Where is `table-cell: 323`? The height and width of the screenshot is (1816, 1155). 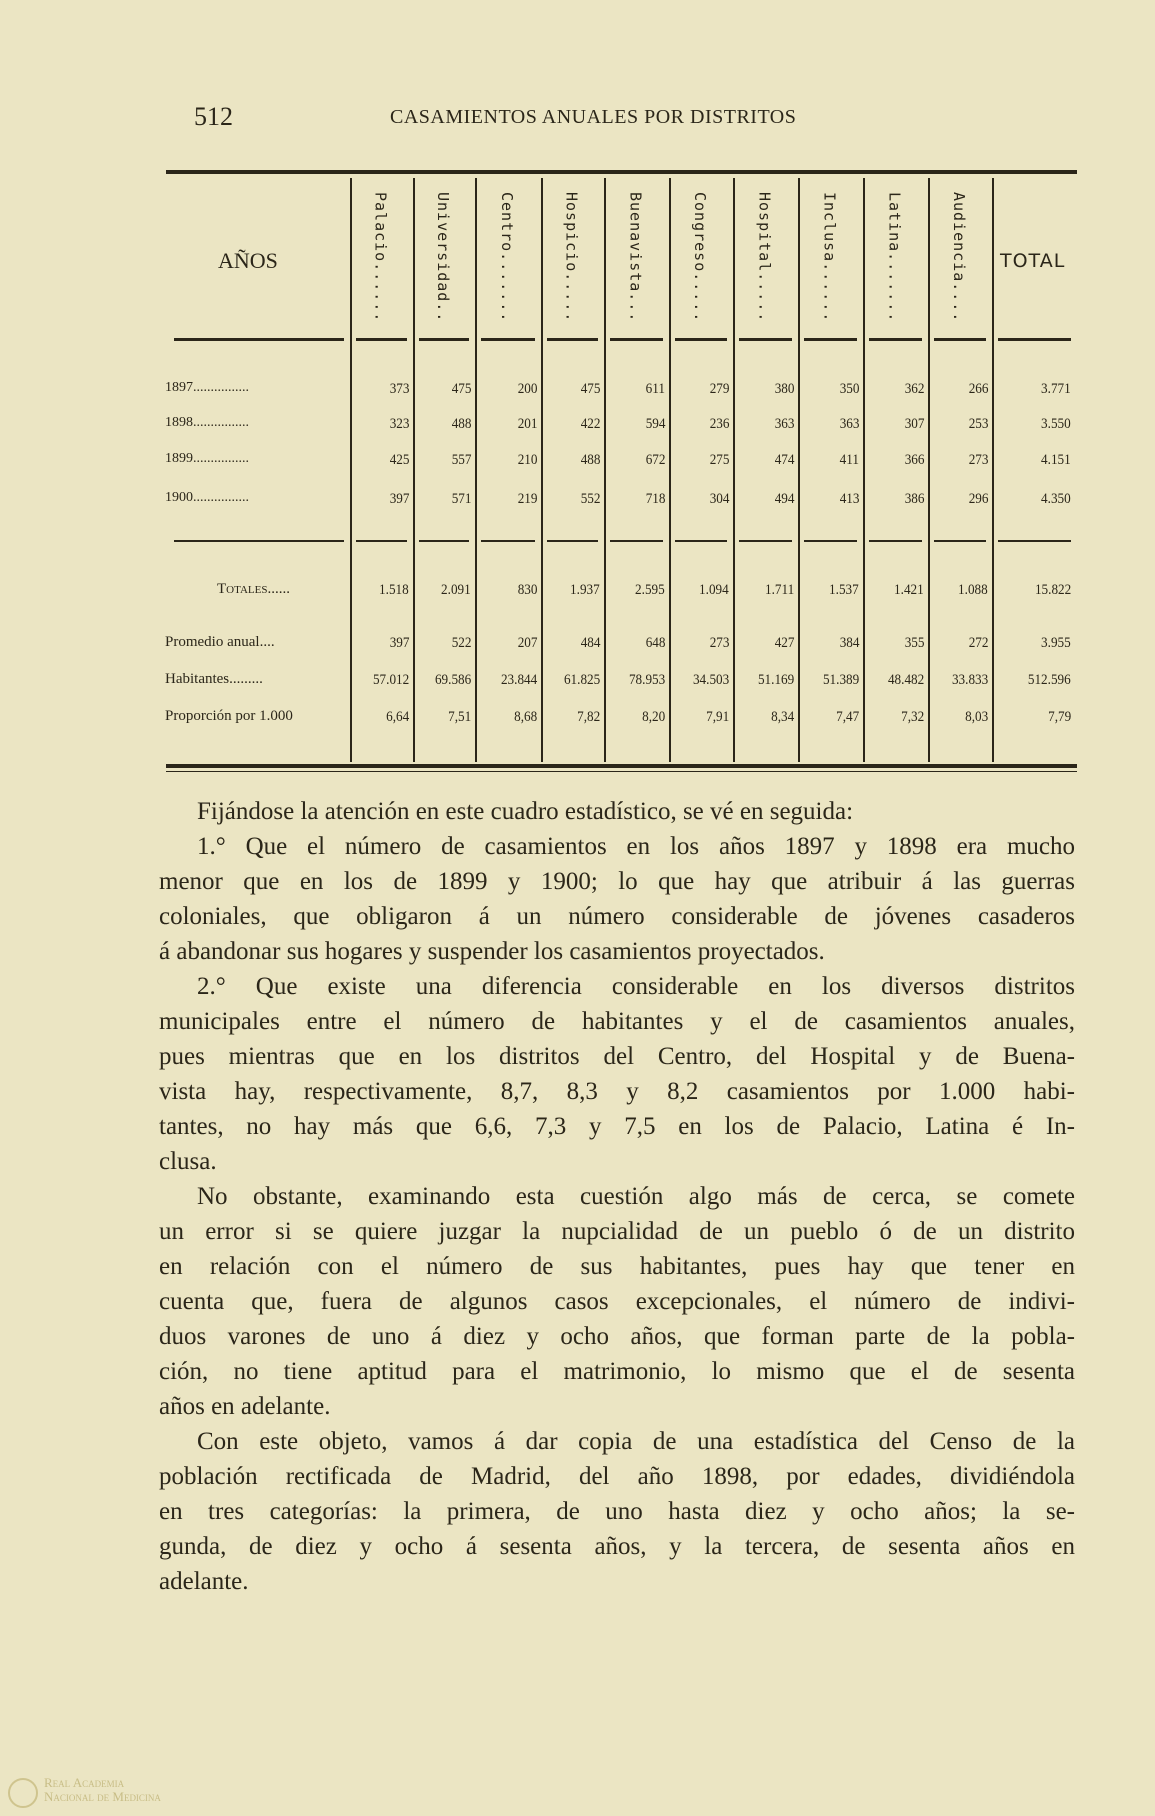 table-cell: 323 is located at coordinates (399, 424).